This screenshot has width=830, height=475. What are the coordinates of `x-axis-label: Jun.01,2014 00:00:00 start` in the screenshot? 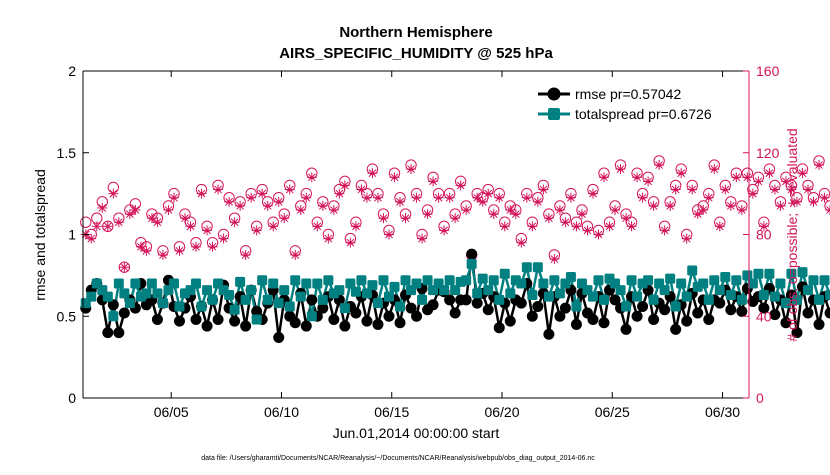 It's located at (416, 433).